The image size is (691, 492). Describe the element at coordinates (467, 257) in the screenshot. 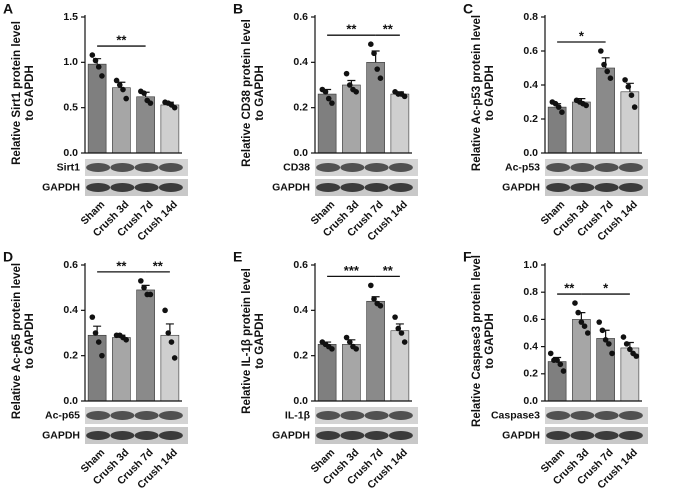

I see `panel-letter: F` at that location.